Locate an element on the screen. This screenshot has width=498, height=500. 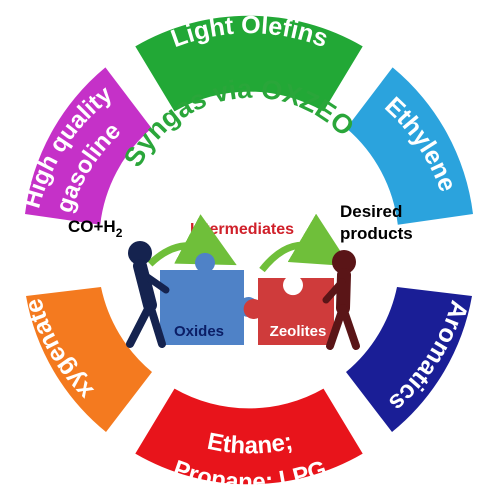
segment-ethane-propane-lpg is located at coordinates (249, 436).